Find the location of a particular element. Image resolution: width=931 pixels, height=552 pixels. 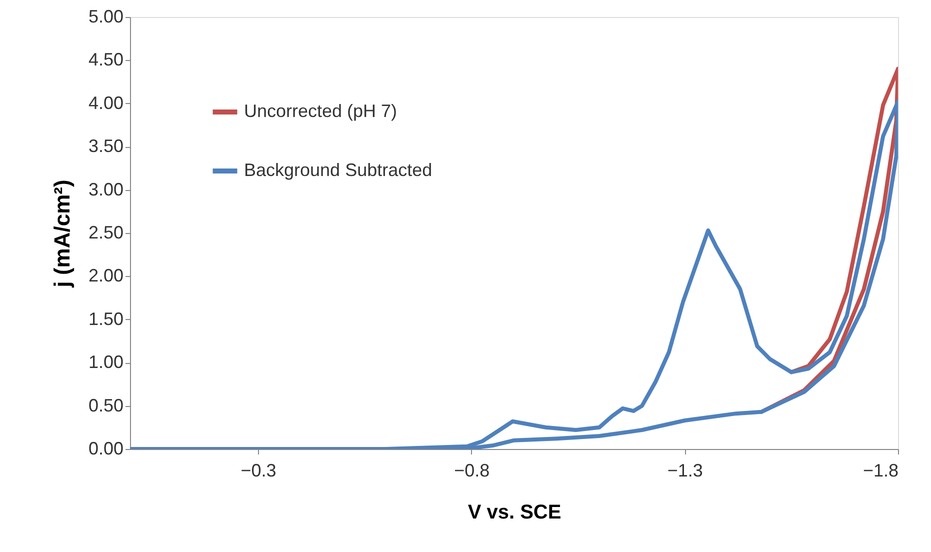

legend-label: Uncorrected (pH 7) is located at coordinates (321, 111).